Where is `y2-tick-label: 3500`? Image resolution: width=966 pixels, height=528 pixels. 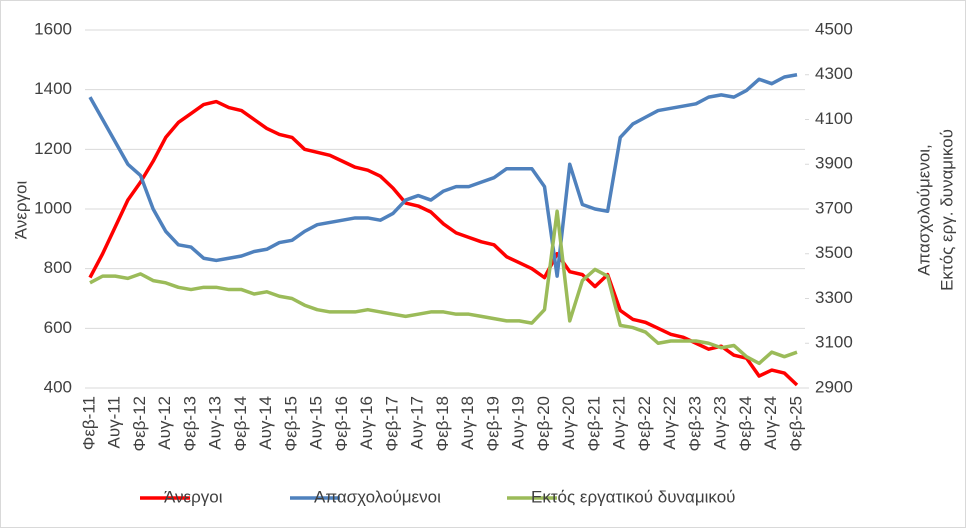
y2-tick-label: 3500 is located at coordinates (834, 252).